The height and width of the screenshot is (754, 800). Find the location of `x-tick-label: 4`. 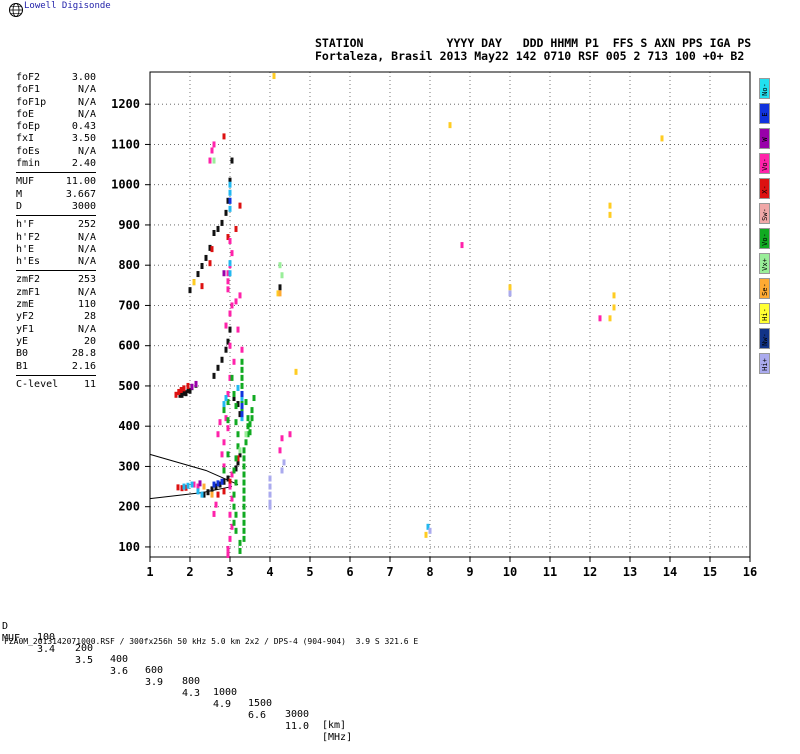

x-tick-label: 4 is located at coordinates (269, 572).